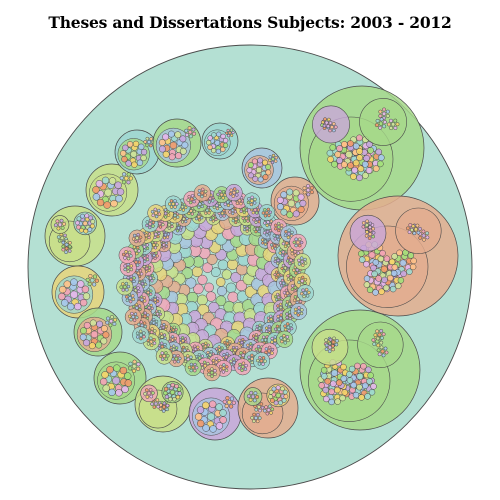 The image size is (500, 500). I want to click on subject-circle, so click(220, 282).